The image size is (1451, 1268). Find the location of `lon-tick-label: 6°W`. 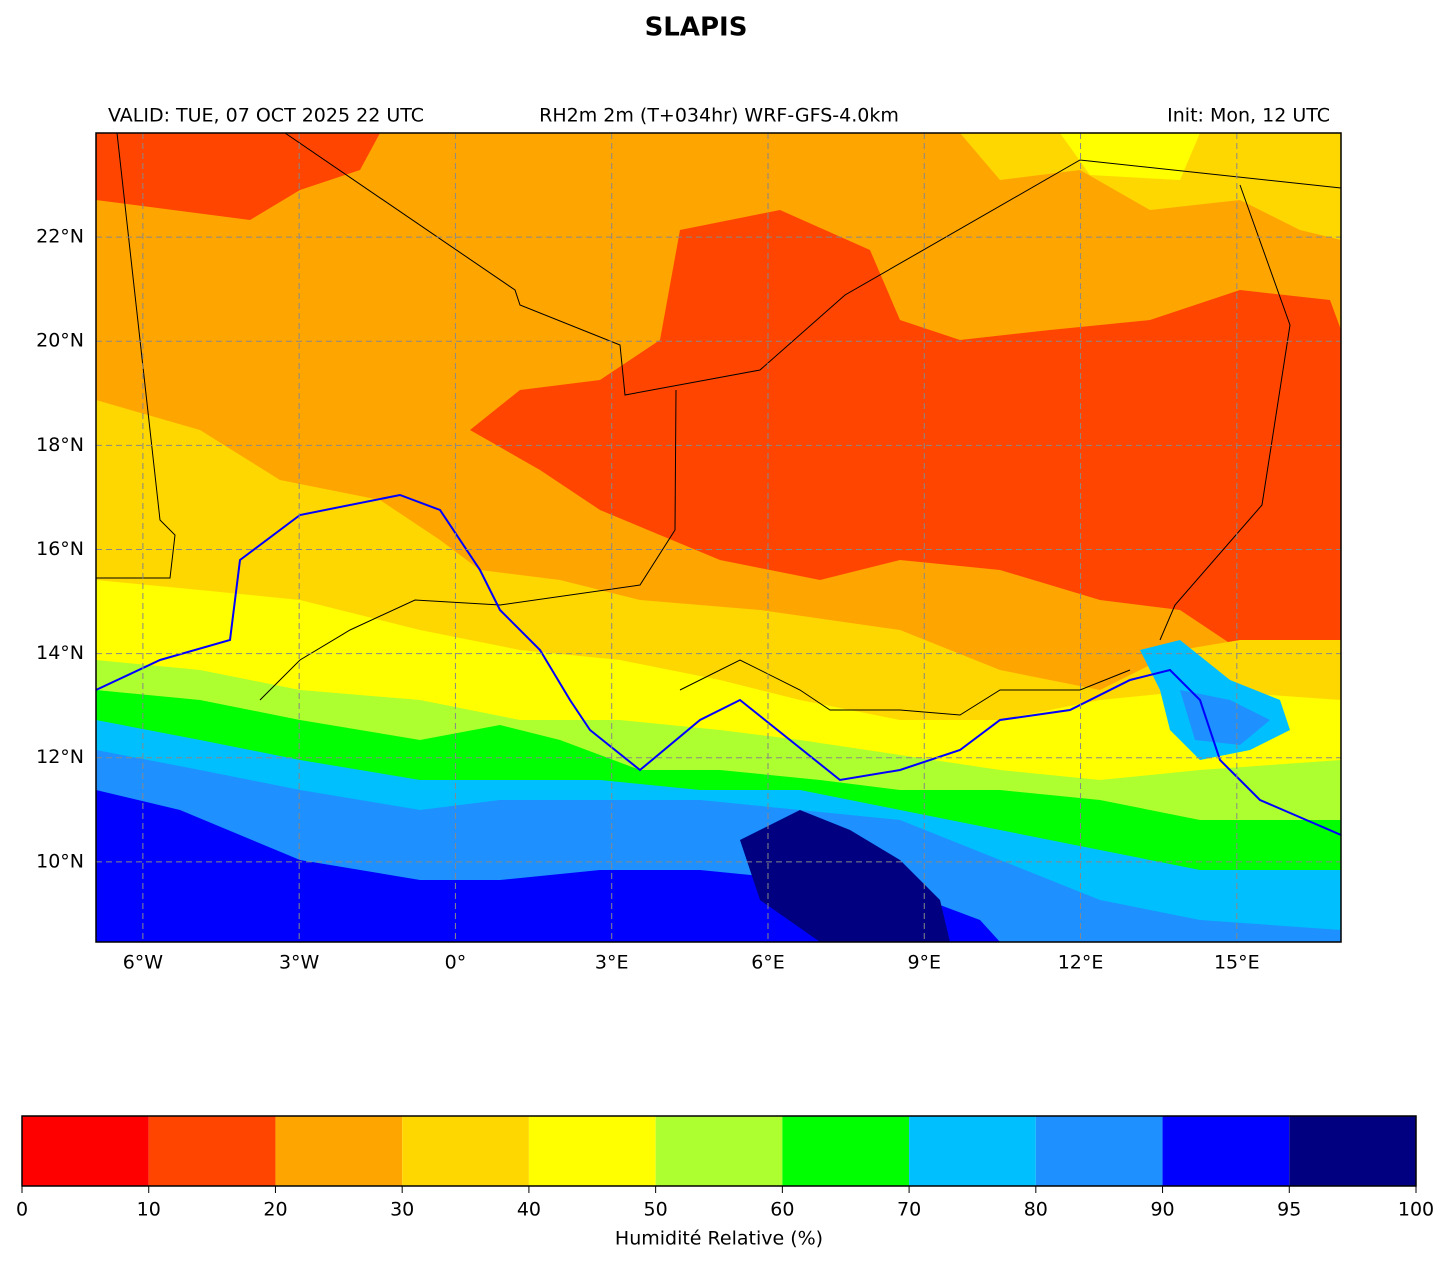

lon-tick-label: 6°W is located at coordinates (143, 963).